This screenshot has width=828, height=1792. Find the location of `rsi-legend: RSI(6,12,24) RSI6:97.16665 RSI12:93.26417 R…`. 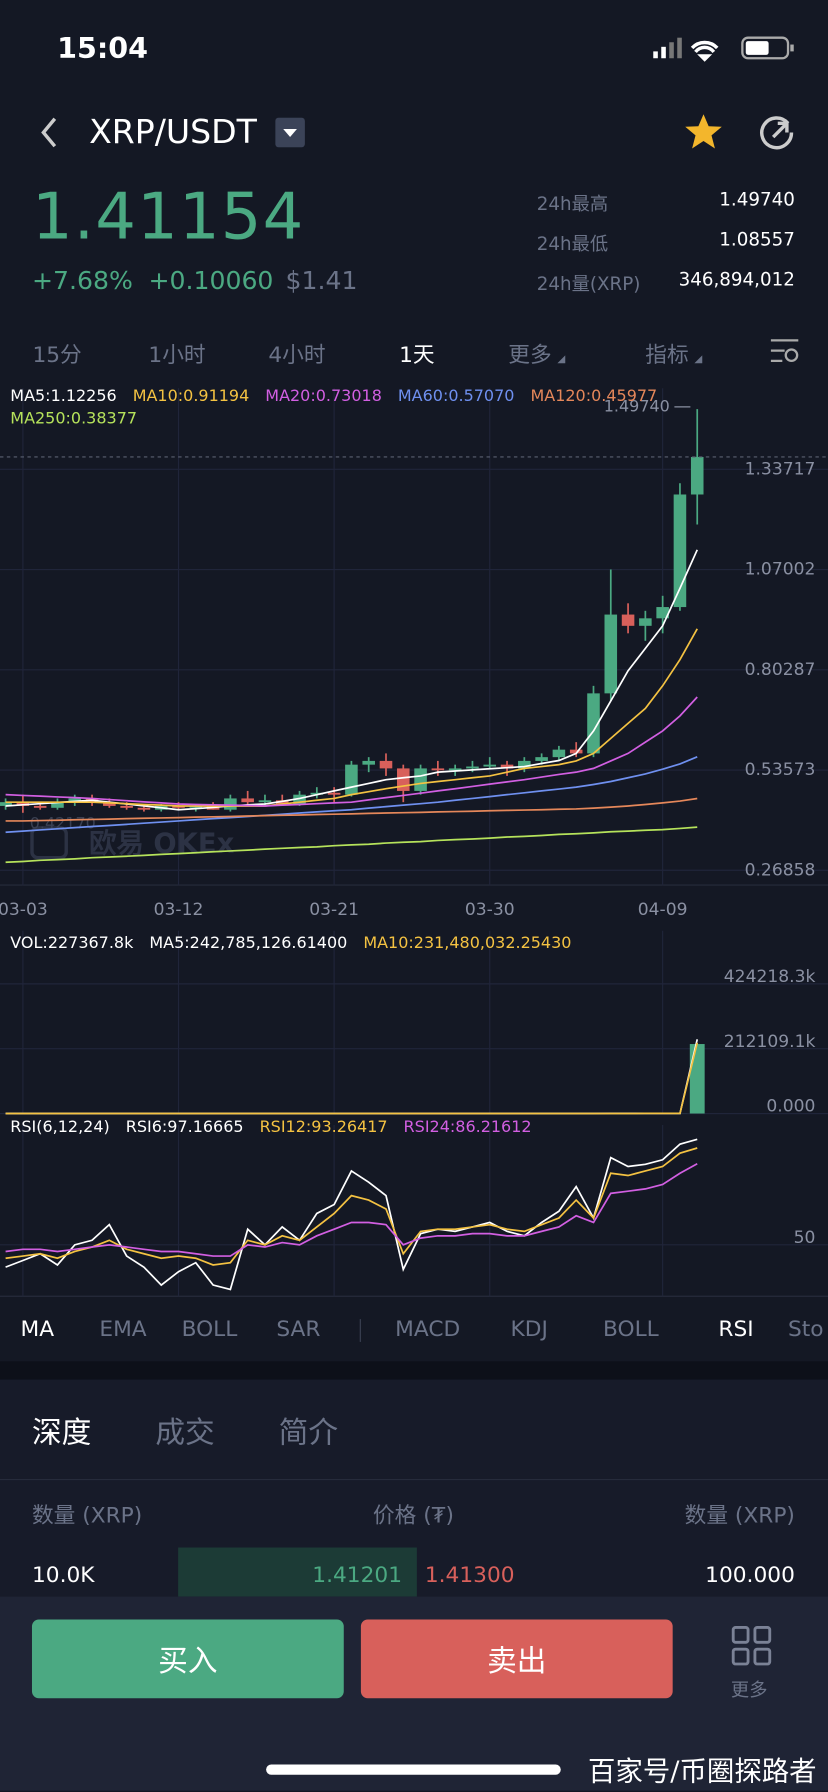

rsi-legend: RSI(6,12,24) RSI6:97.16665 RSI12:93.26417 R… is located at coordinates (358, 1127).